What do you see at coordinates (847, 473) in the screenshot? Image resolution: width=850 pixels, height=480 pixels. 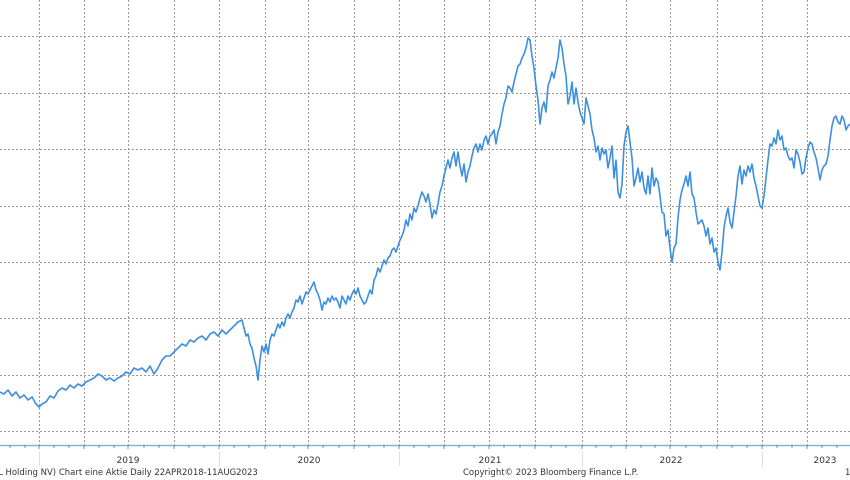 I see `page-number-footer: 1` at bounding box center [847, 473].